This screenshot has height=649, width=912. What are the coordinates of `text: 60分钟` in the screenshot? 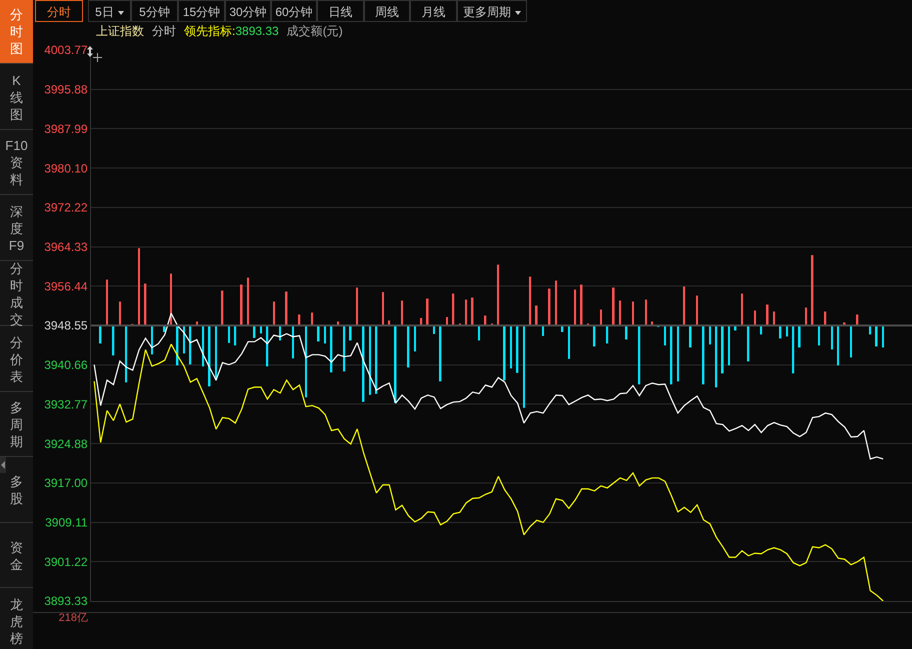 It's located at (294, 12).